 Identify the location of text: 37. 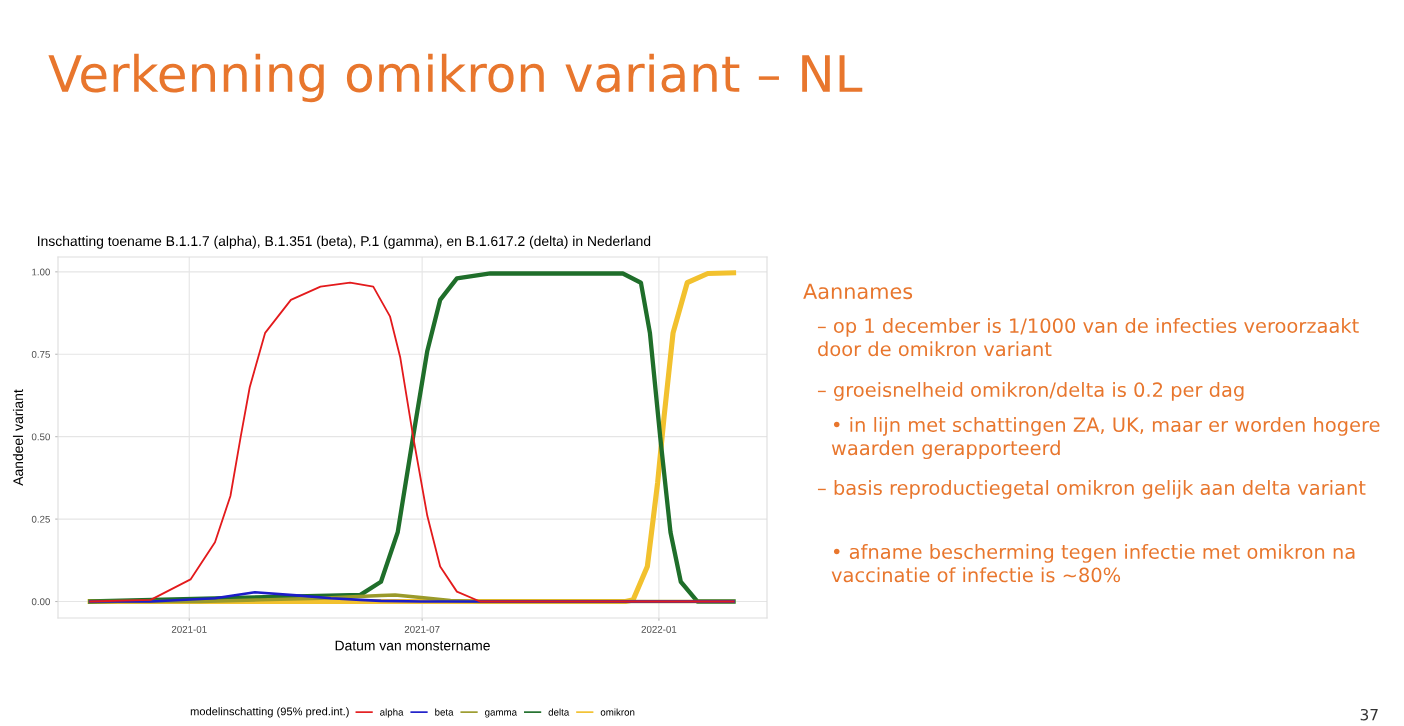
(1369, 714).